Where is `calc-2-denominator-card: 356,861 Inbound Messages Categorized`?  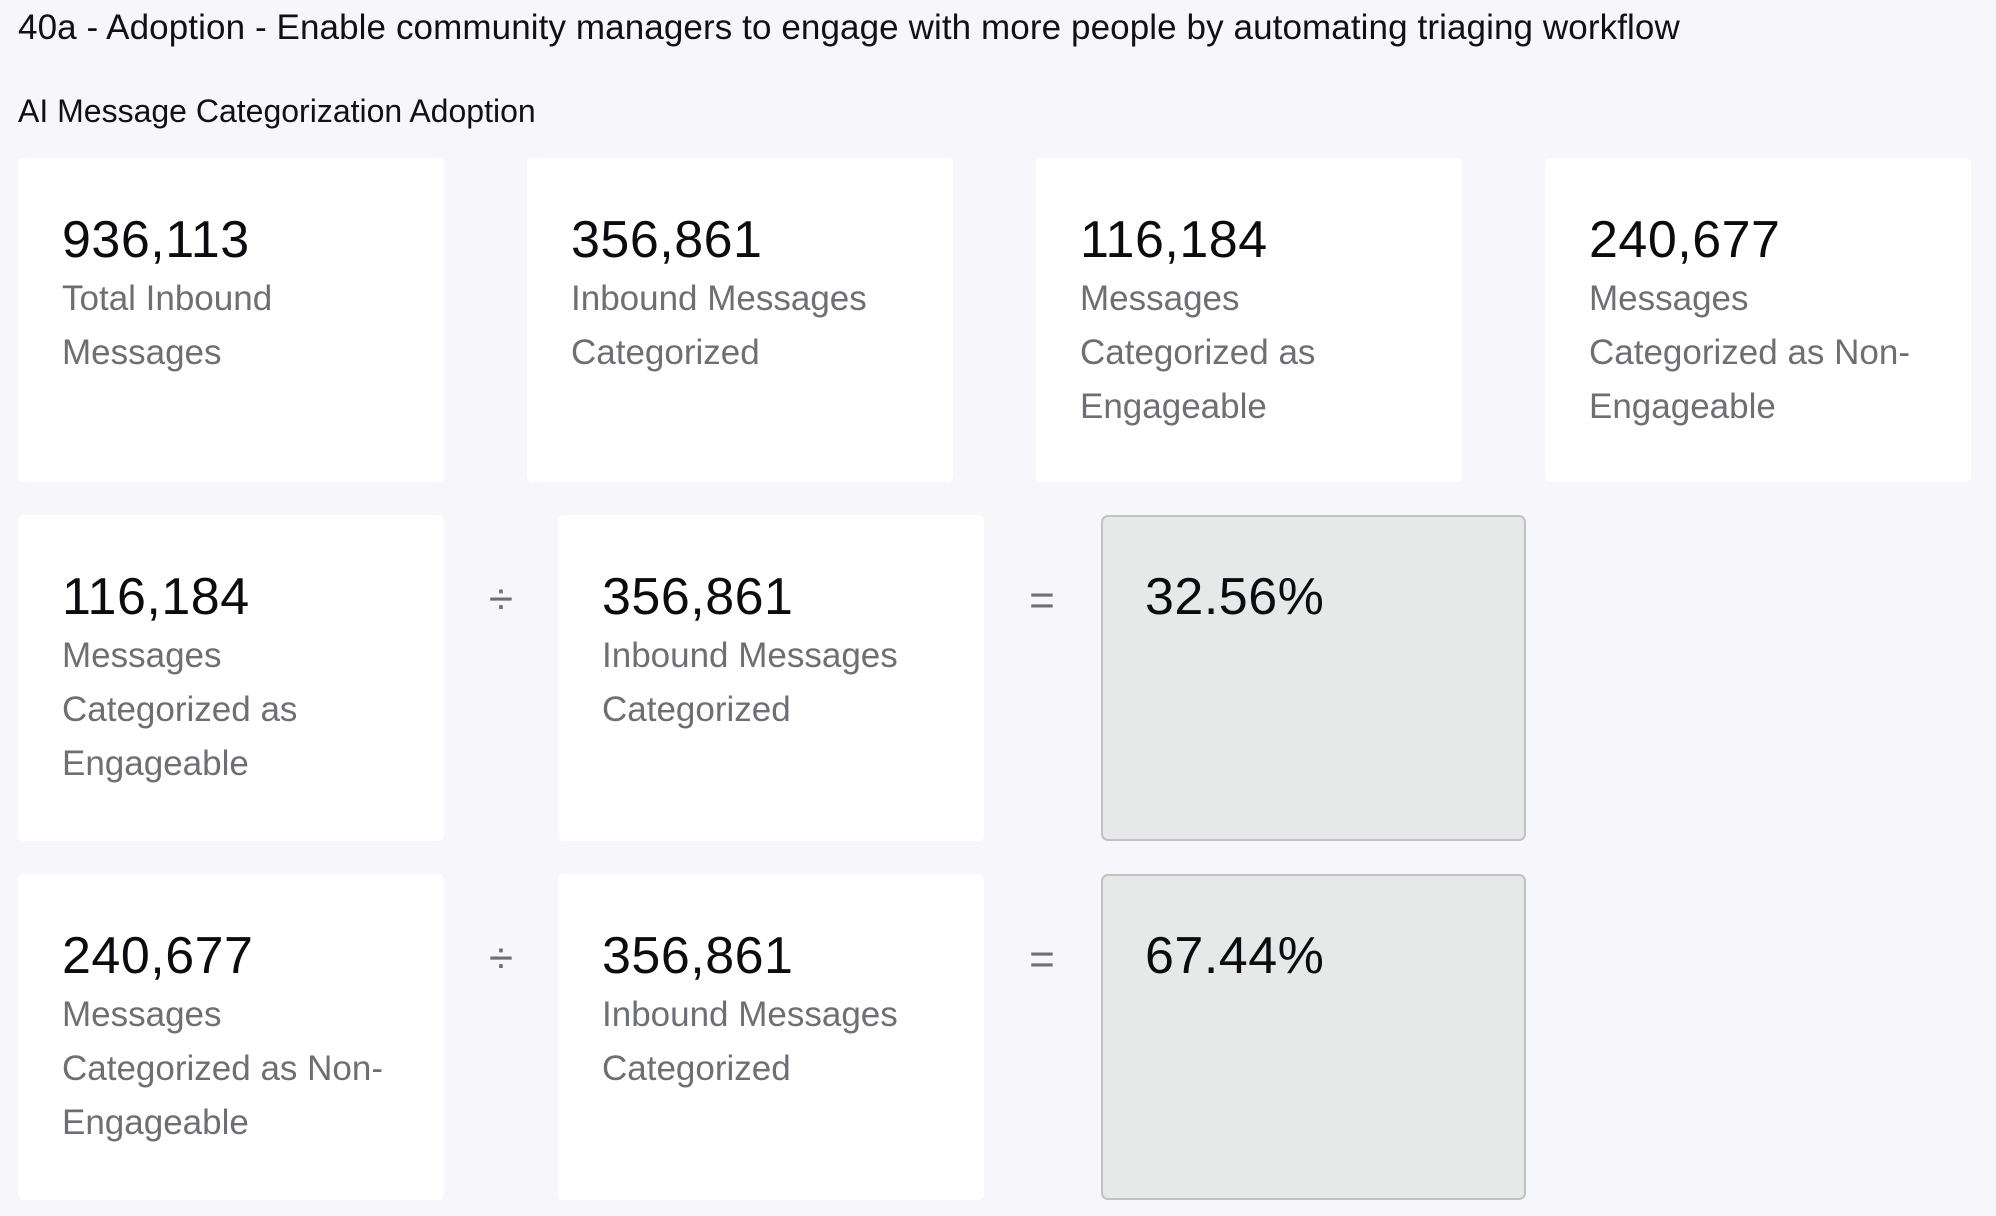
calc-2-denominator-card: 356,861 Inbound Messages Categorized is located at coordinates (771, 1037).